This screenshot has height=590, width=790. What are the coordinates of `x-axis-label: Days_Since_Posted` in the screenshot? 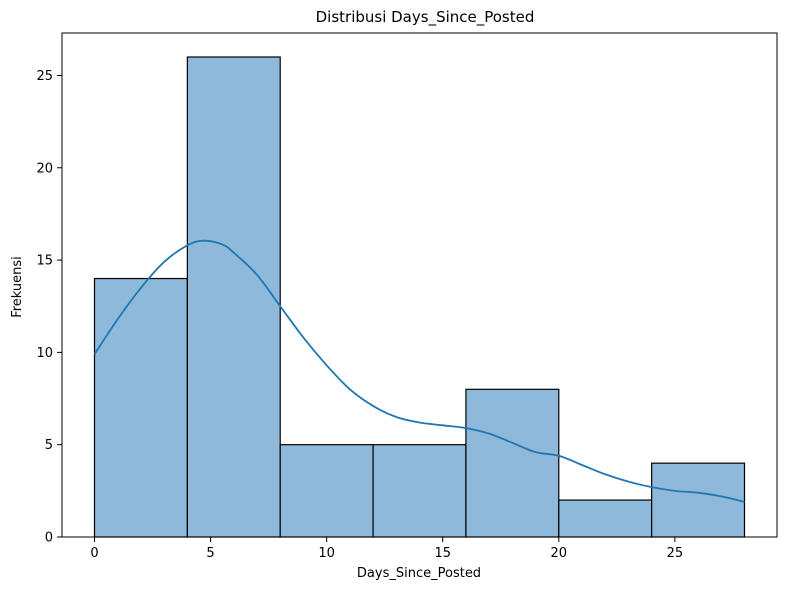 It's located at (419, 573).